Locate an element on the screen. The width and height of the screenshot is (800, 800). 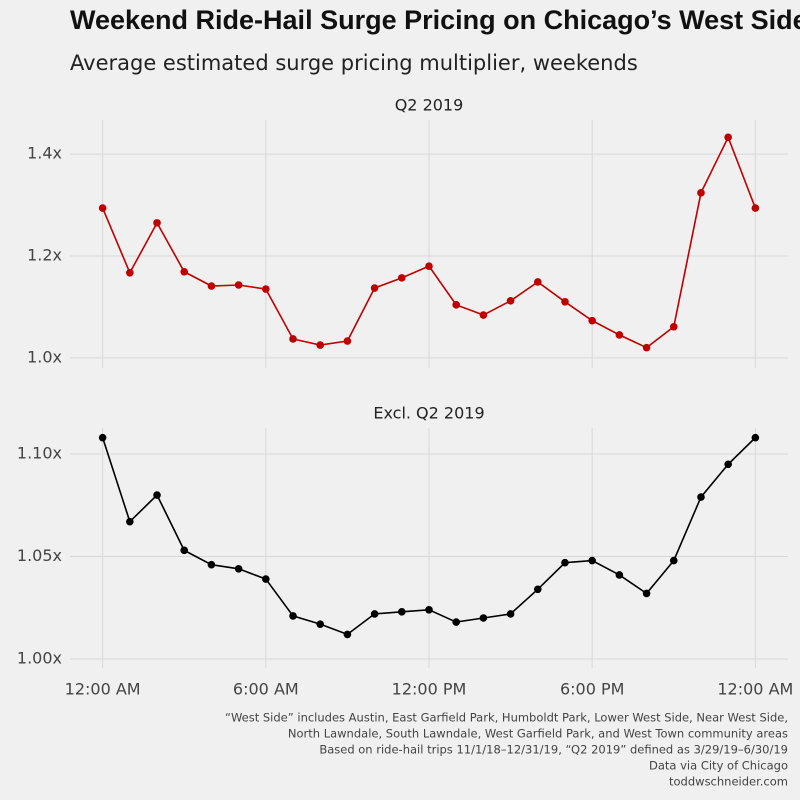
y-tick-label: 1.0x is located at coordinates (44, 356).